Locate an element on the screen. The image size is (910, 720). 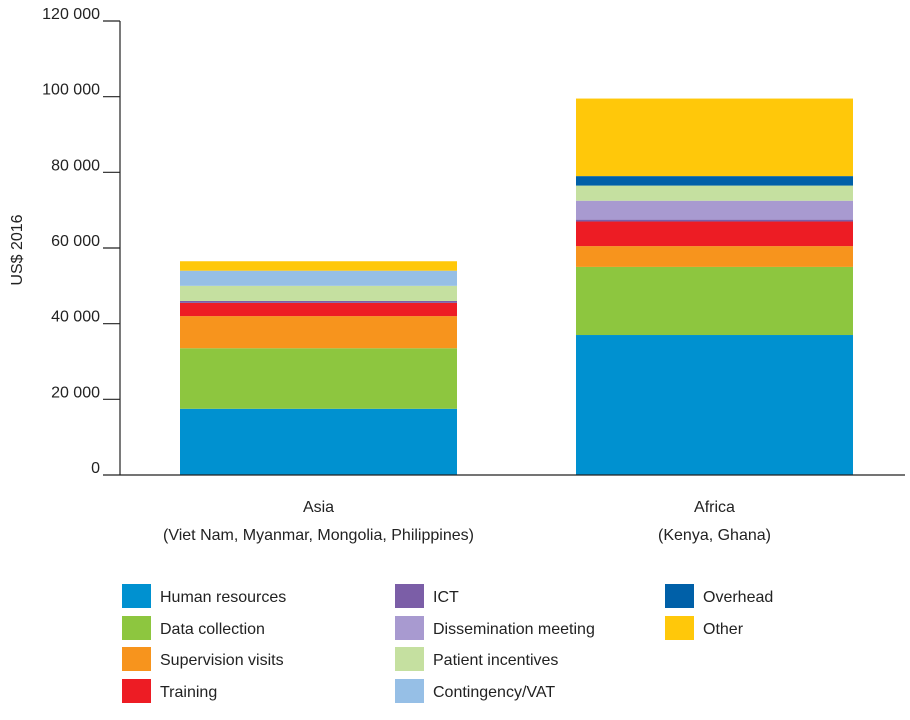
y-tick-label: 40 000 is located at coordinates (75, 317).